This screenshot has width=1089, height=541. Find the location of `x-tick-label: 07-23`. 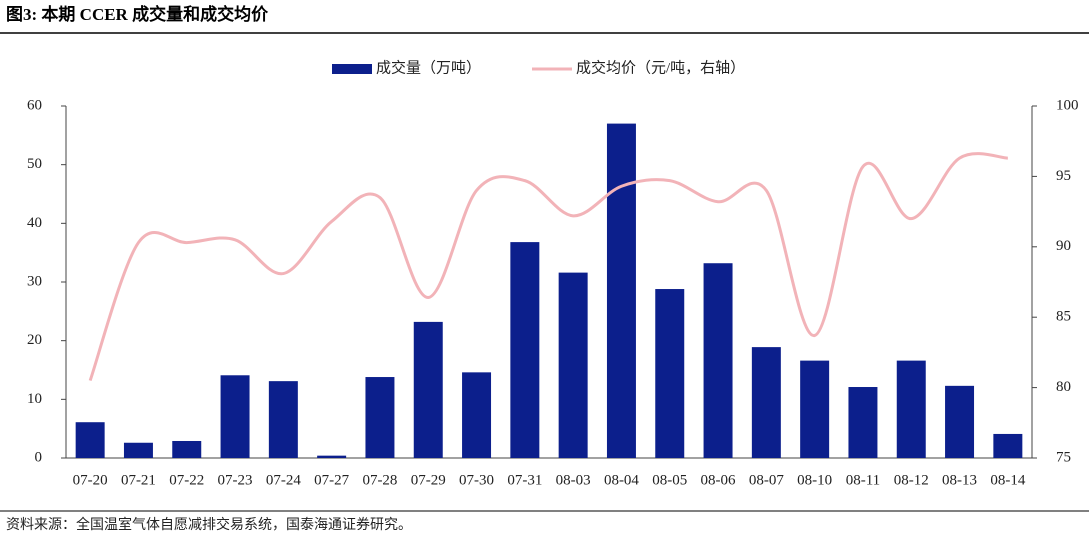

x-tick-label: 07-23 is located at coordinates (235, 480).